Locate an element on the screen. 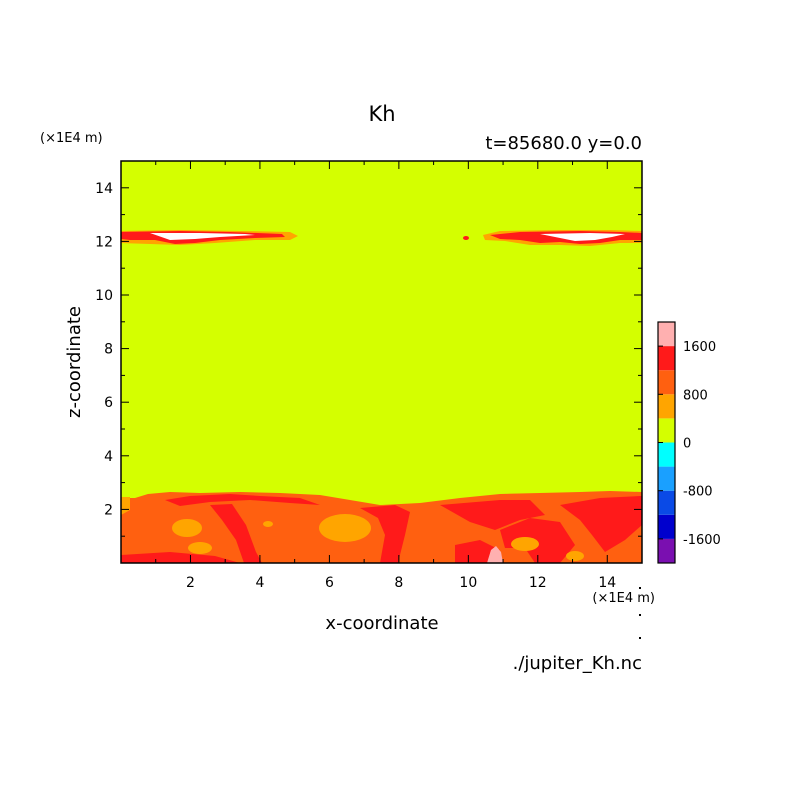  colorbar-tick-label: 1600 is located at coordinates (699, 347).